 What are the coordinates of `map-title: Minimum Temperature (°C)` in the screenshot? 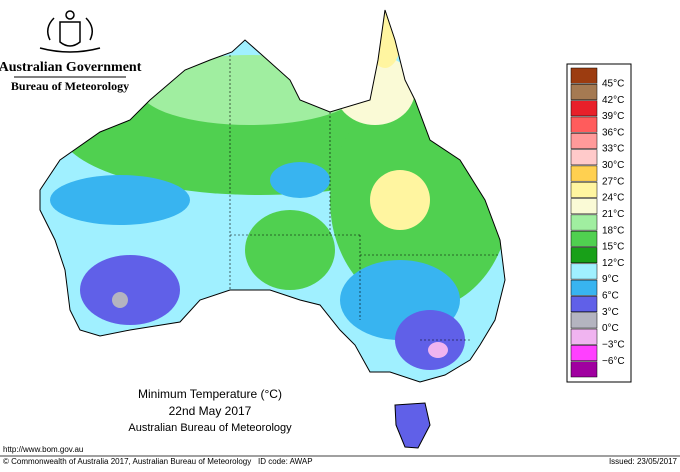 It's located at (210, 394).